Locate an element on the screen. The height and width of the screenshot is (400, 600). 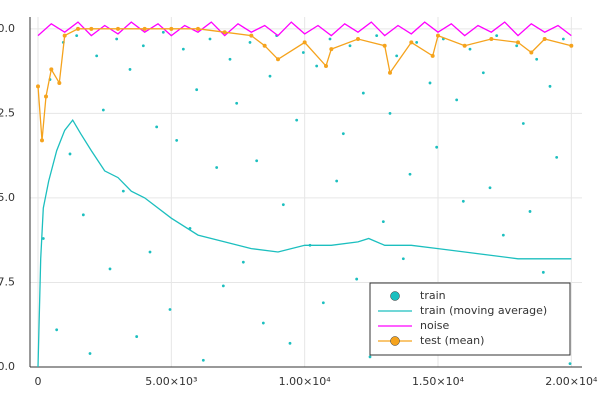
x-tick-label: 2.00×10⁴ is located at coordinates (571, 381).